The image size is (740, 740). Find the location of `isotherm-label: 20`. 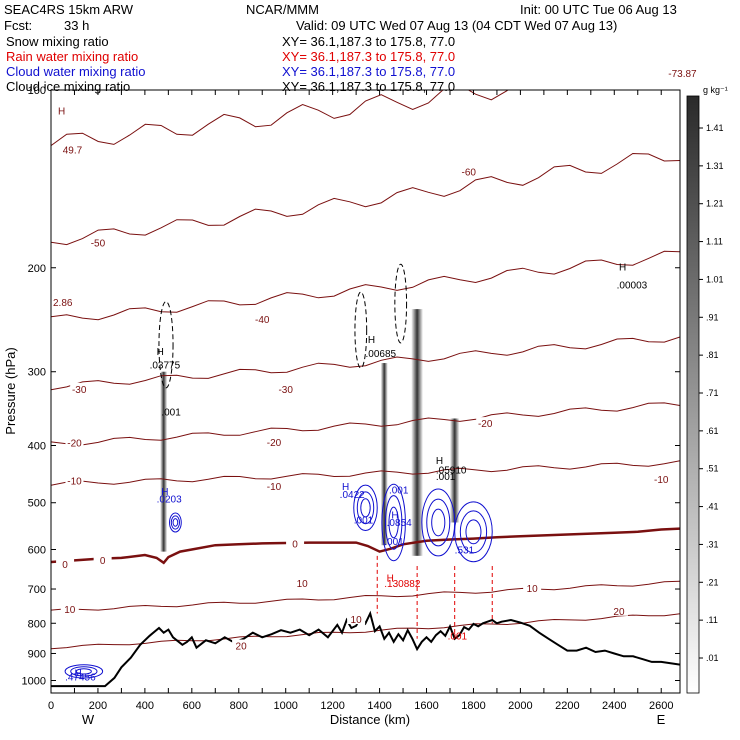

isotherm-label: 20 is located at coordinates (242, 647).